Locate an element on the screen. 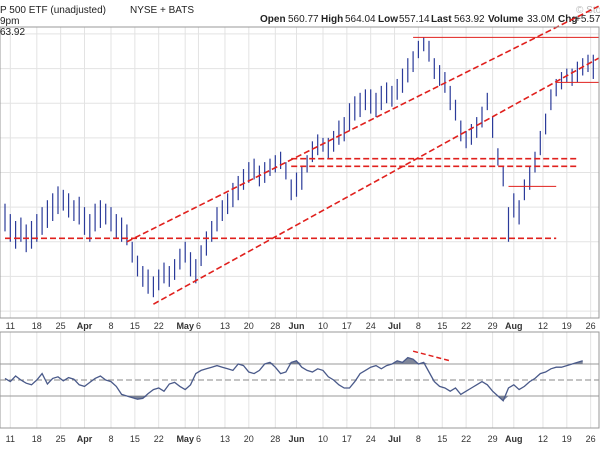 The image size is (600, 450). high-value: 564.04 is located at coordinates (360, 19).